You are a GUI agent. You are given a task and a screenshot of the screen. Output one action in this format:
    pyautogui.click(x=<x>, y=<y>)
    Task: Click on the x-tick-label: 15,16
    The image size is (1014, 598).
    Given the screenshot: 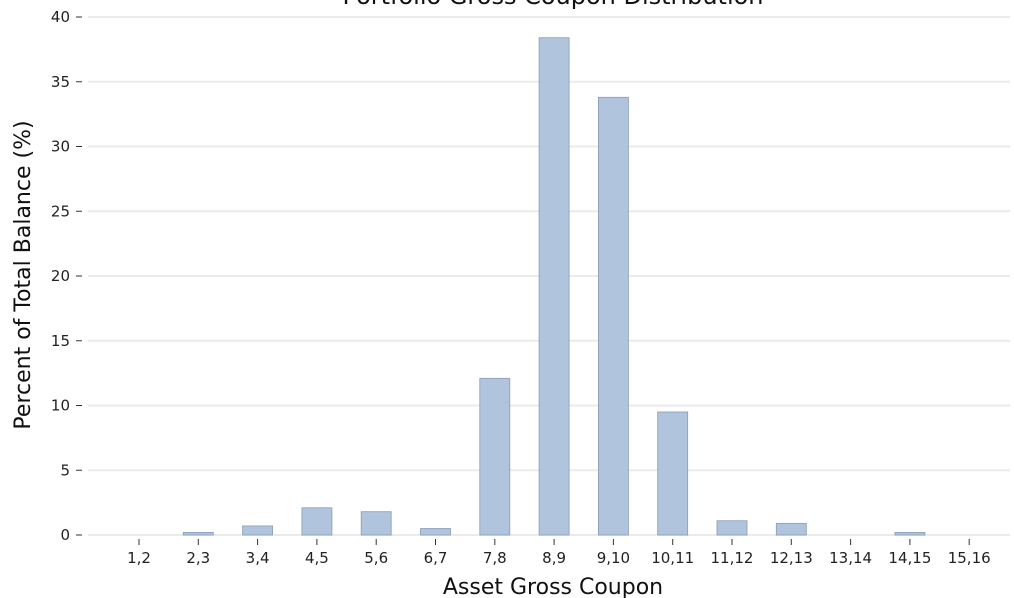 What is the action you would take?
    pyautogui.click(x=969, y=558)
    